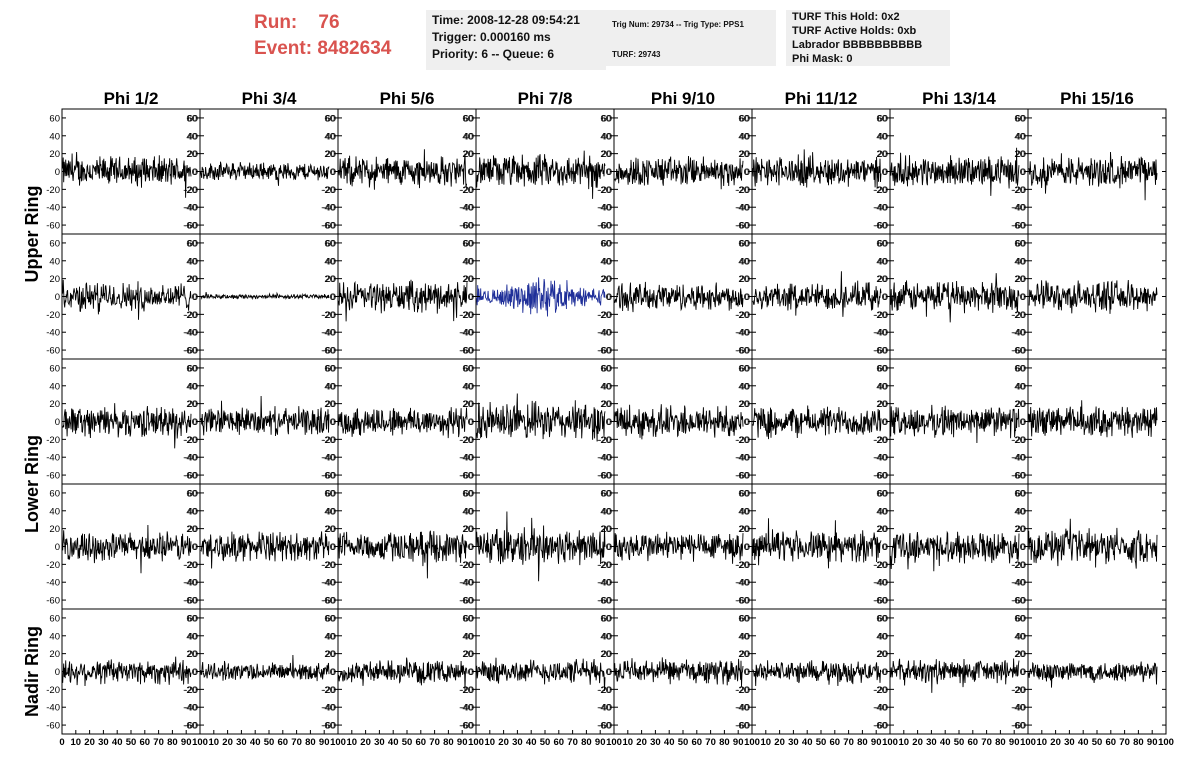 The image size is (1196, 772). I want to click on x-tick-label: 10, so click(628, 742).